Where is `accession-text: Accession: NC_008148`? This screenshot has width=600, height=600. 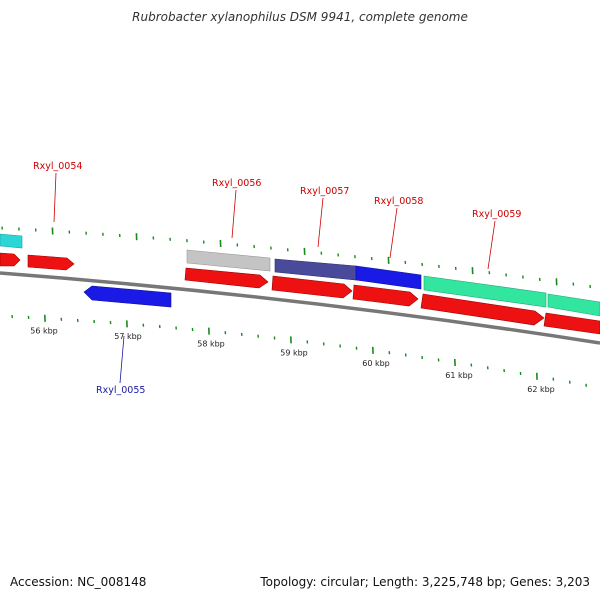
accession-text: Accession: NC_008148 is located at coordinates (78, 582).